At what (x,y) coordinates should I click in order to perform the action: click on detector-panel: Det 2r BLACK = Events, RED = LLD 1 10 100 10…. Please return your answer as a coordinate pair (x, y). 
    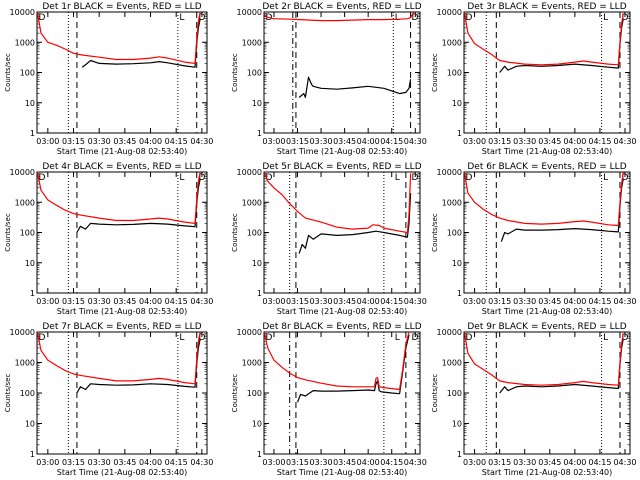
    Looking at the image, I should click on (329, 79).